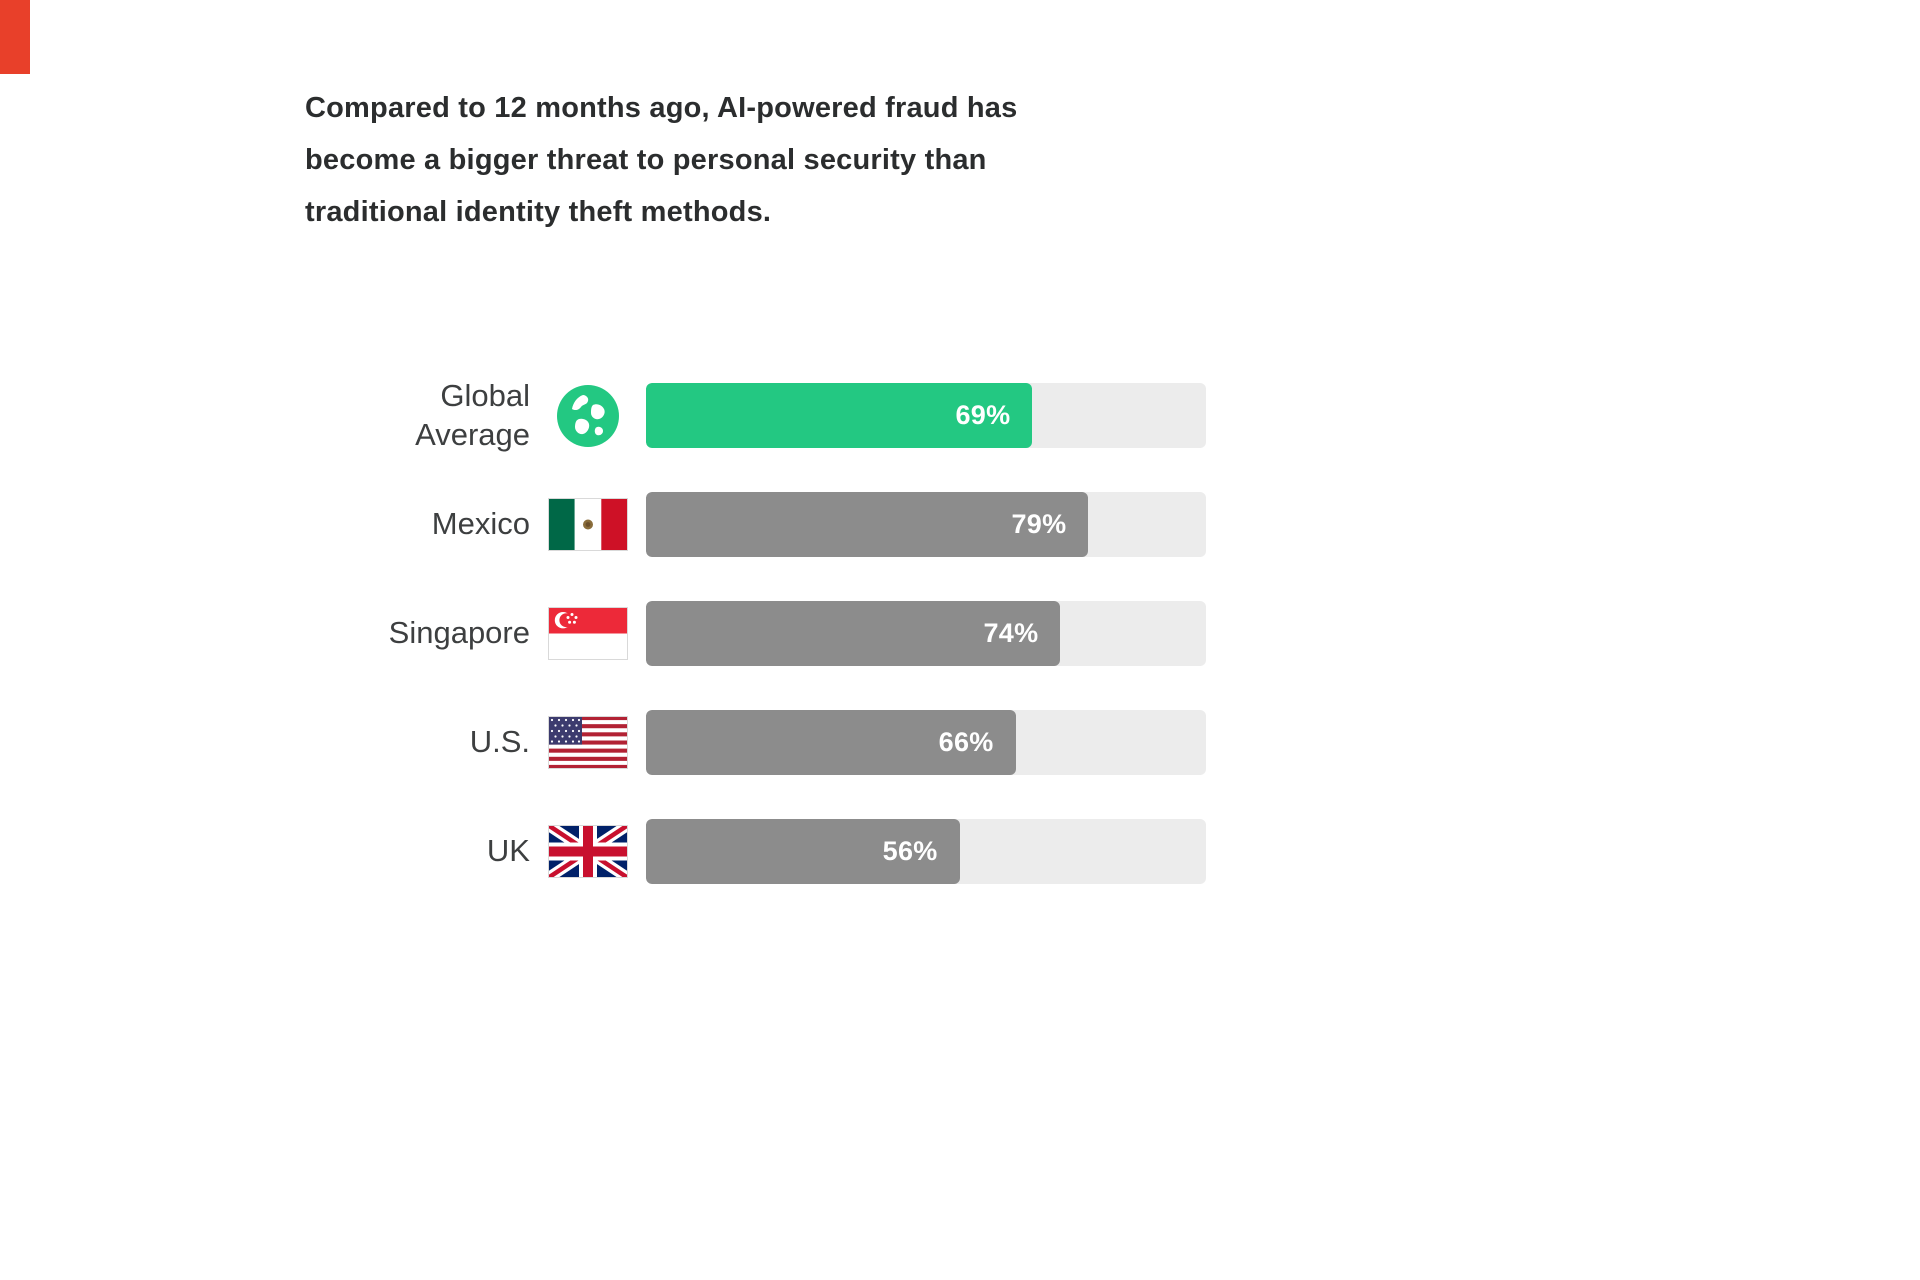  I want to click on bar-track: 66%, so click(926, 742).